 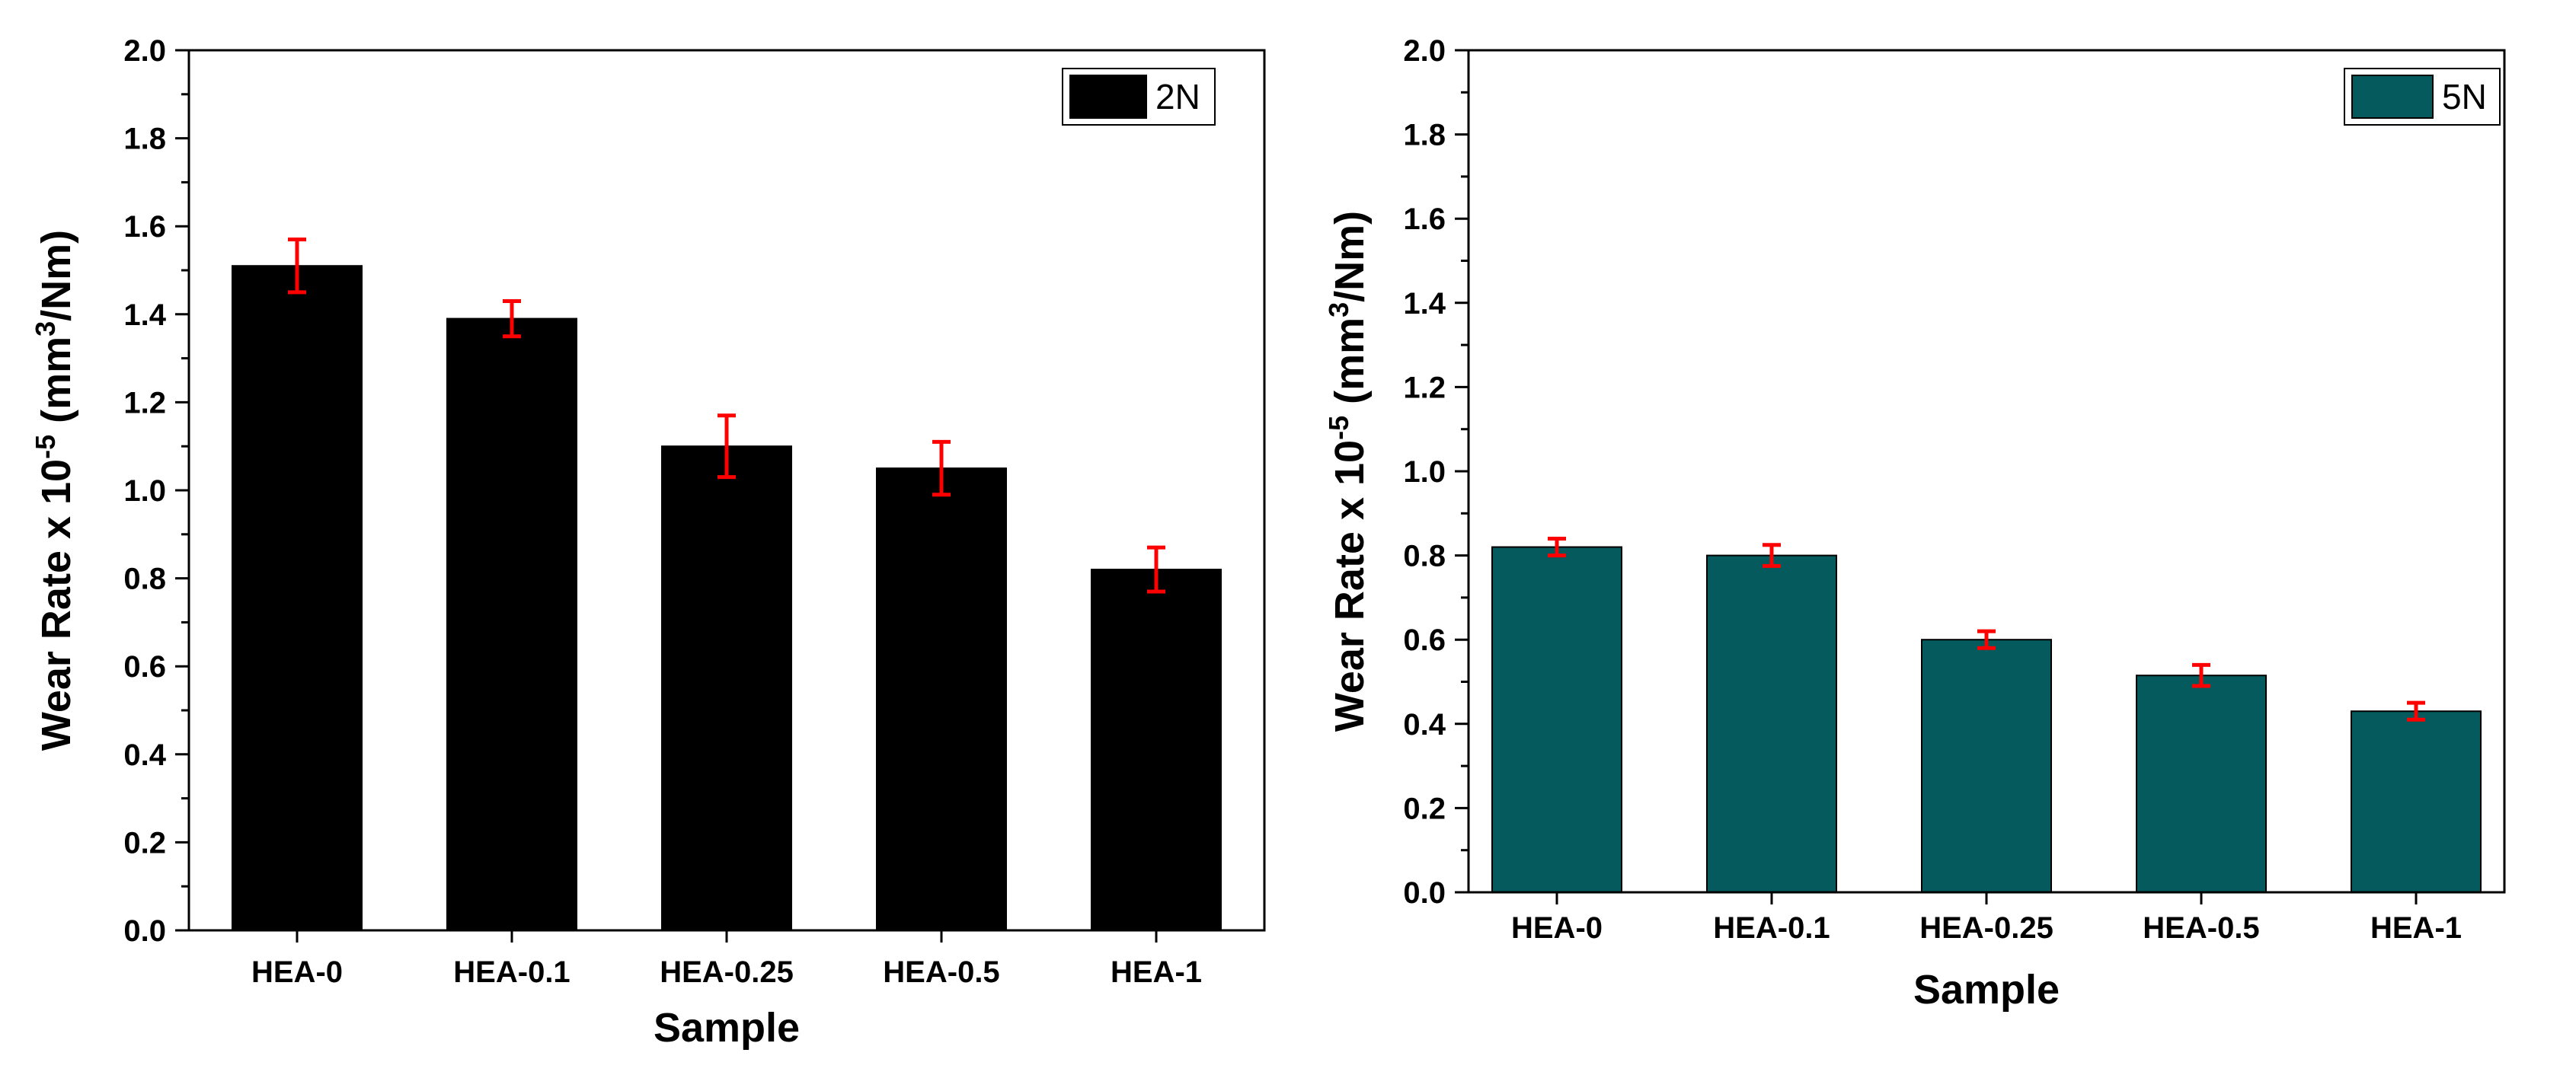 I want to click on legend-label: 2N, so click(x=1178, y=96).